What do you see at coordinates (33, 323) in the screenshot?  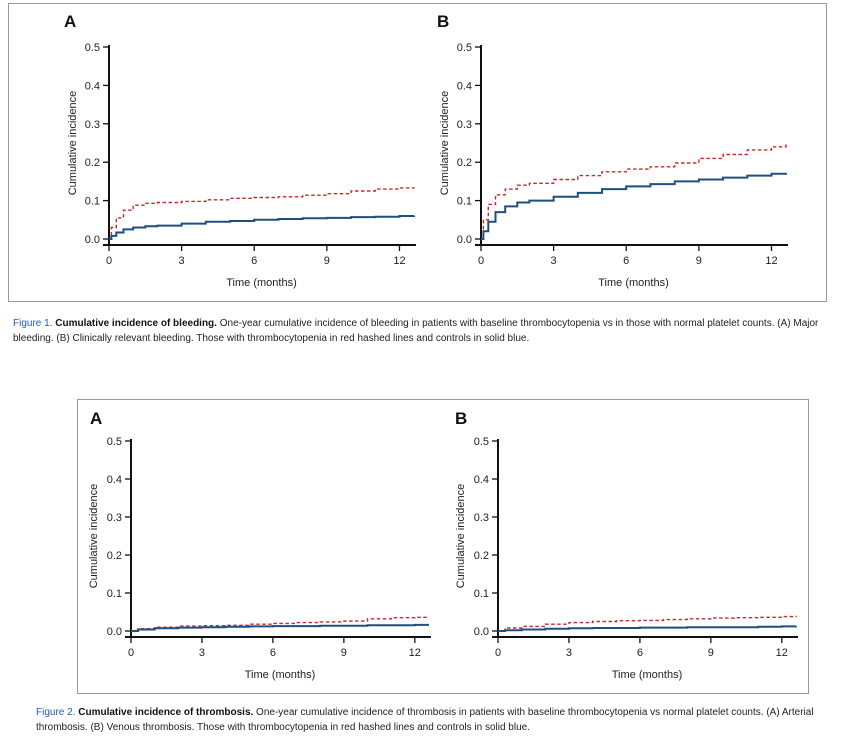 I see `figure-1-caption-label: Figure 1.` at bounding box center [33, 323].